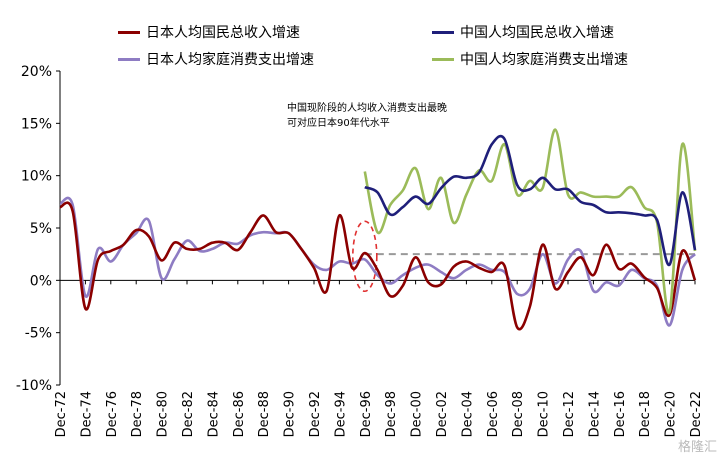  What do you see at coordinates (523, 256) in the screenshot?
I see `reference-layer` at bounding box center [523, 256].